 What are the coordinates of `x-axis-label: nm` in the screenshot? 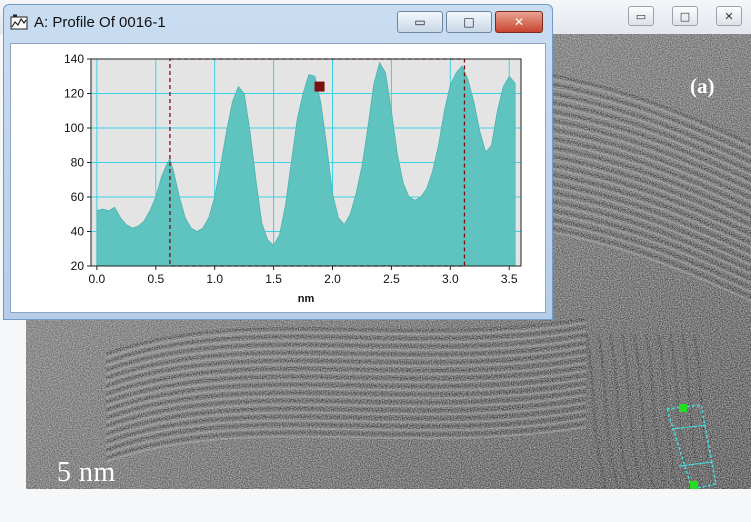 It's located at (306, 299).